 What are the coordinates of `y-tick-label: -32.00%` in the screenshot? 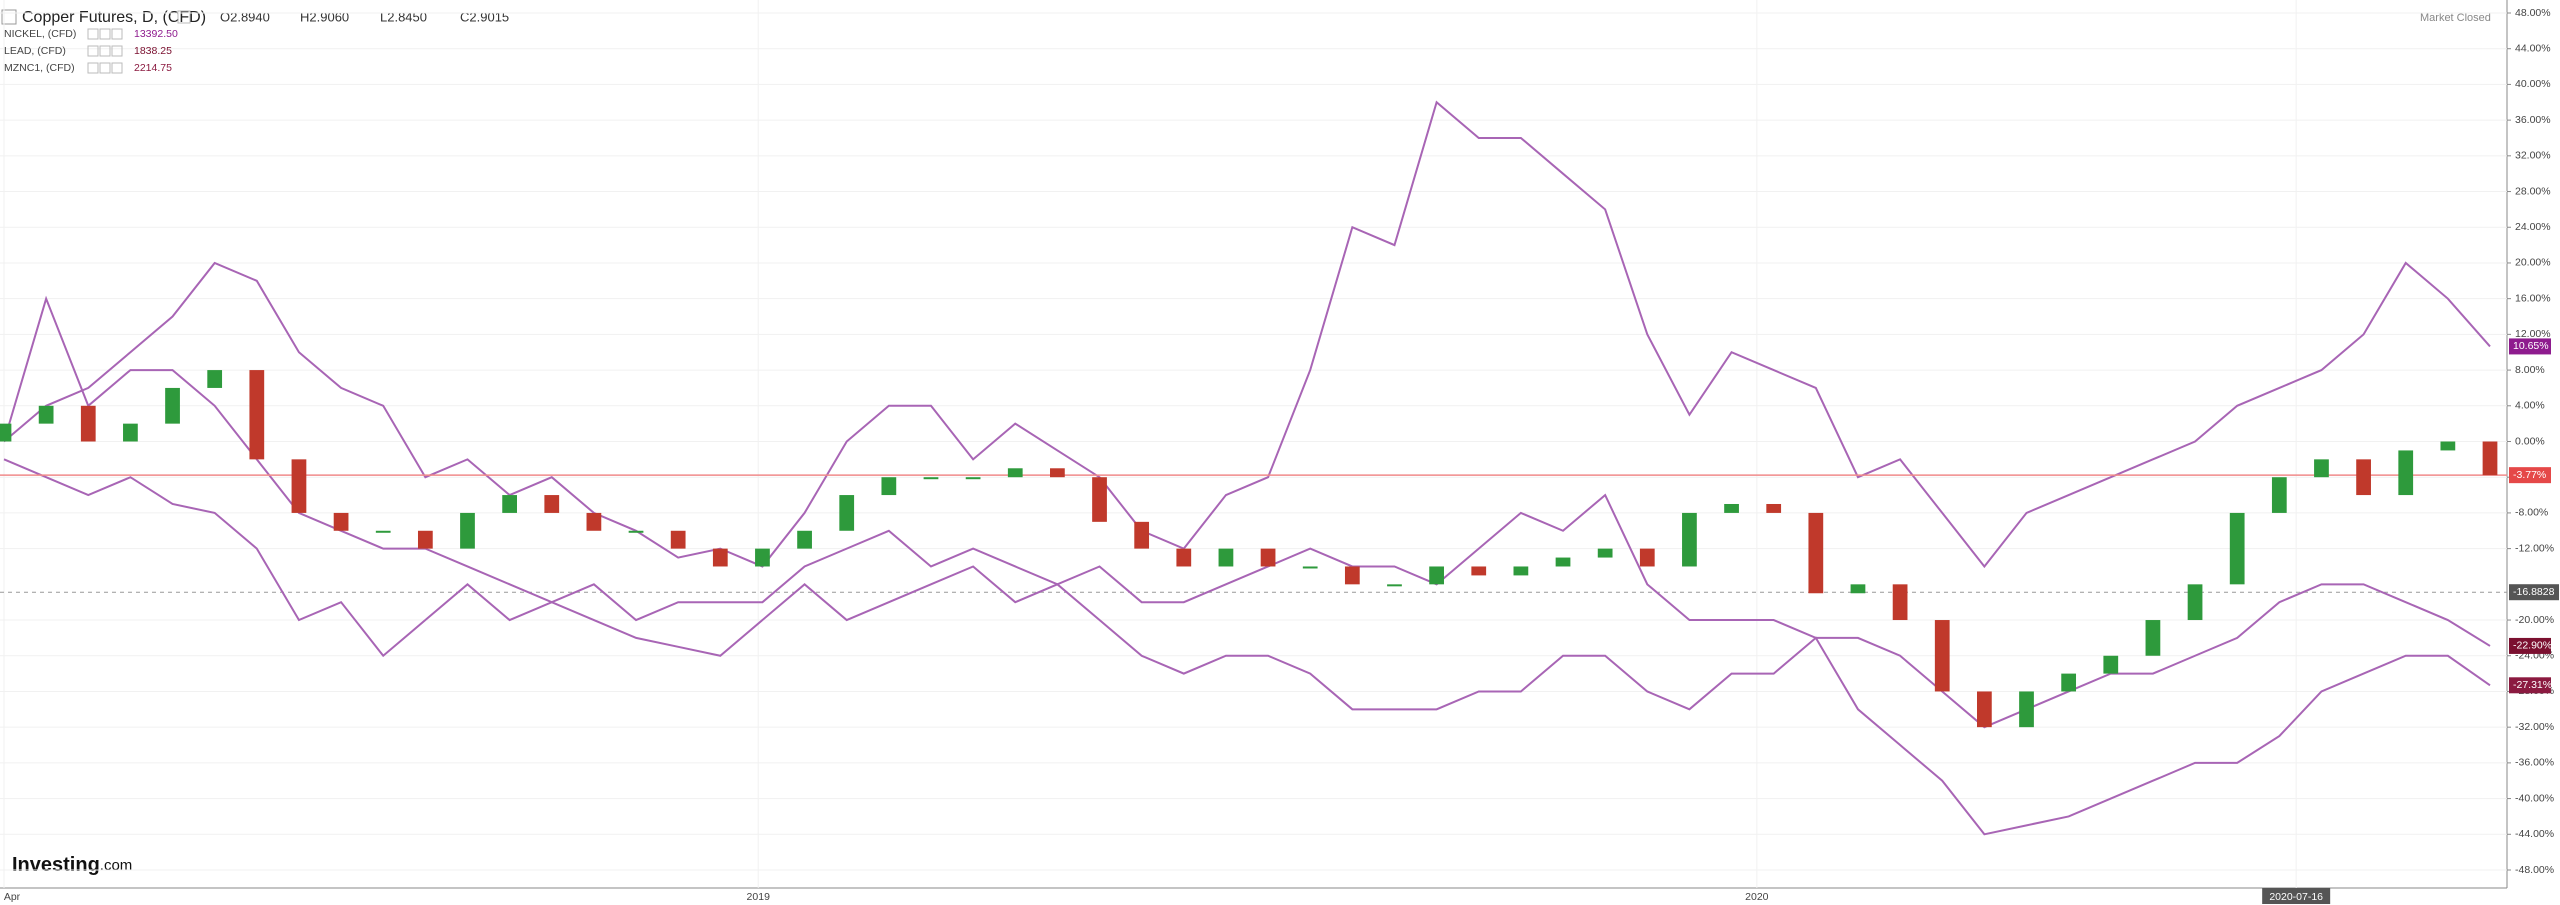 It's located at (2534, 727).